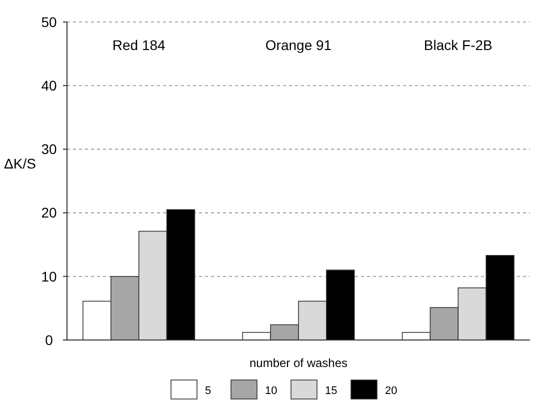 The width and height of the screenshot is (542, 418). Describe the element at coordinates (49, 276) in the screenshot. I see `y-tick-label: 10` at that location.